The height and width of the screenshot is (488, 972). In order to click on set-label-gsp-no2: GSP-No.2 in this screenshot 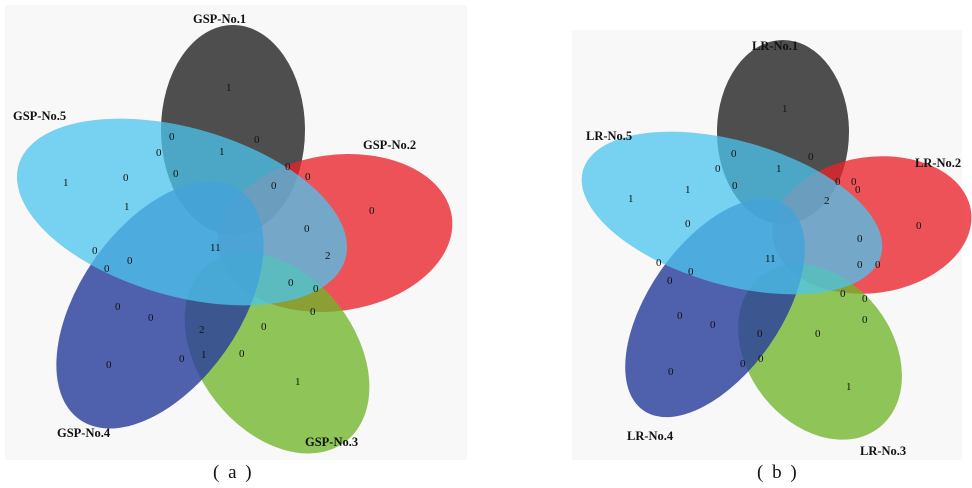, I will do `click(389, 145)`.